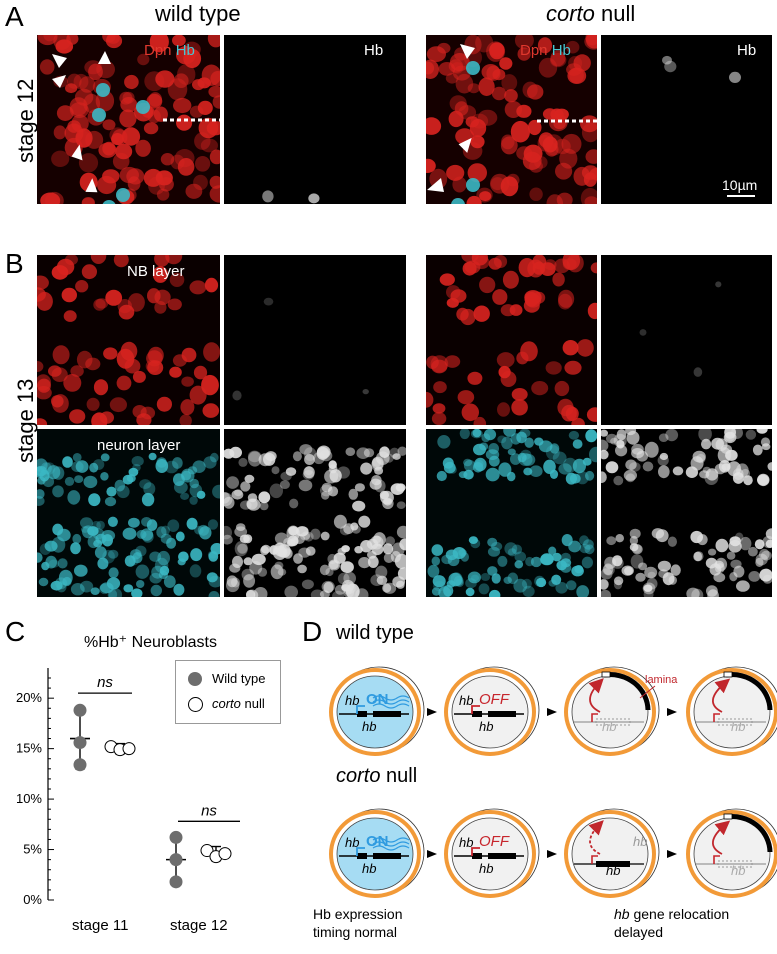  I want to click on schematic-title-corto-null: corto null, so click(377, 776).